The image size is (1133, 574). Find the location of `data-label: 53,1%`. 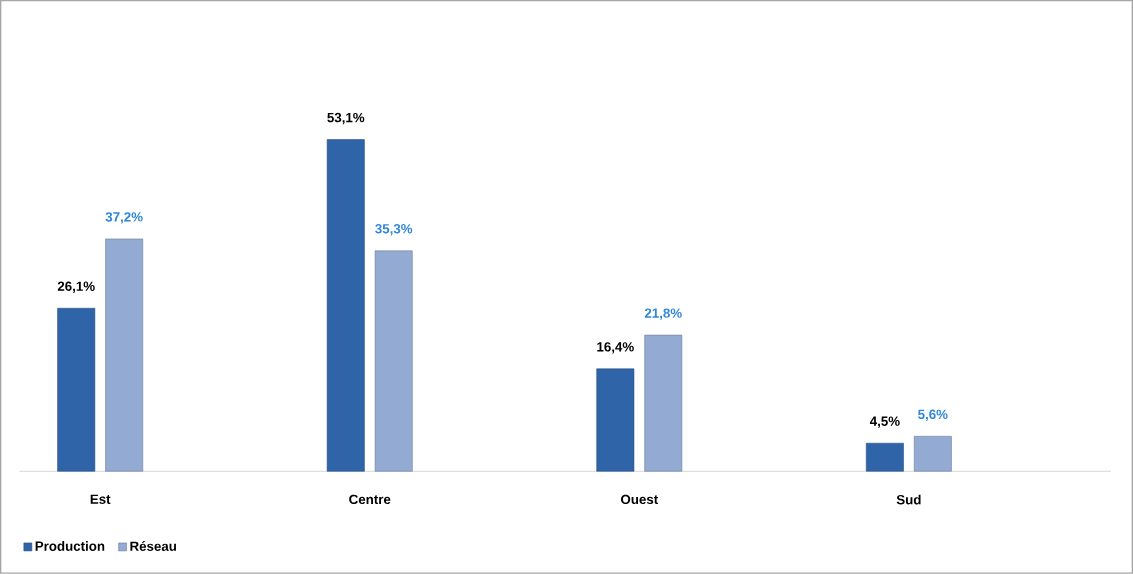

data-label: 53,1% is located at coordinates (346, 118).